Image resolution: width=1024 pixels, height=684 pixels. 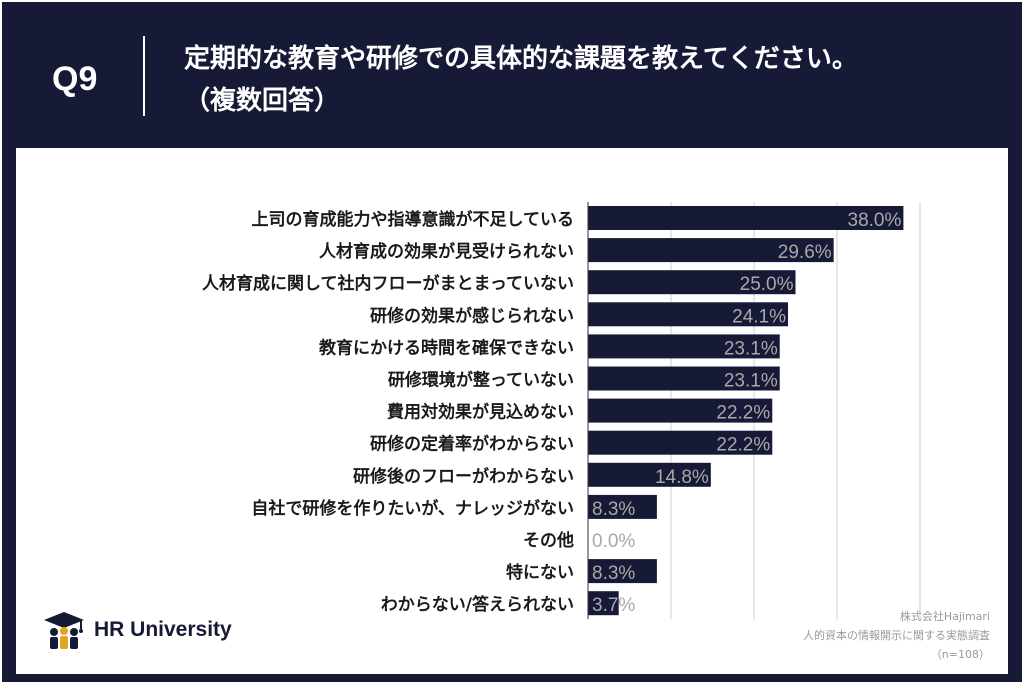 I want to click on graduation-cap-people-icon, so click(x=64, y=630).